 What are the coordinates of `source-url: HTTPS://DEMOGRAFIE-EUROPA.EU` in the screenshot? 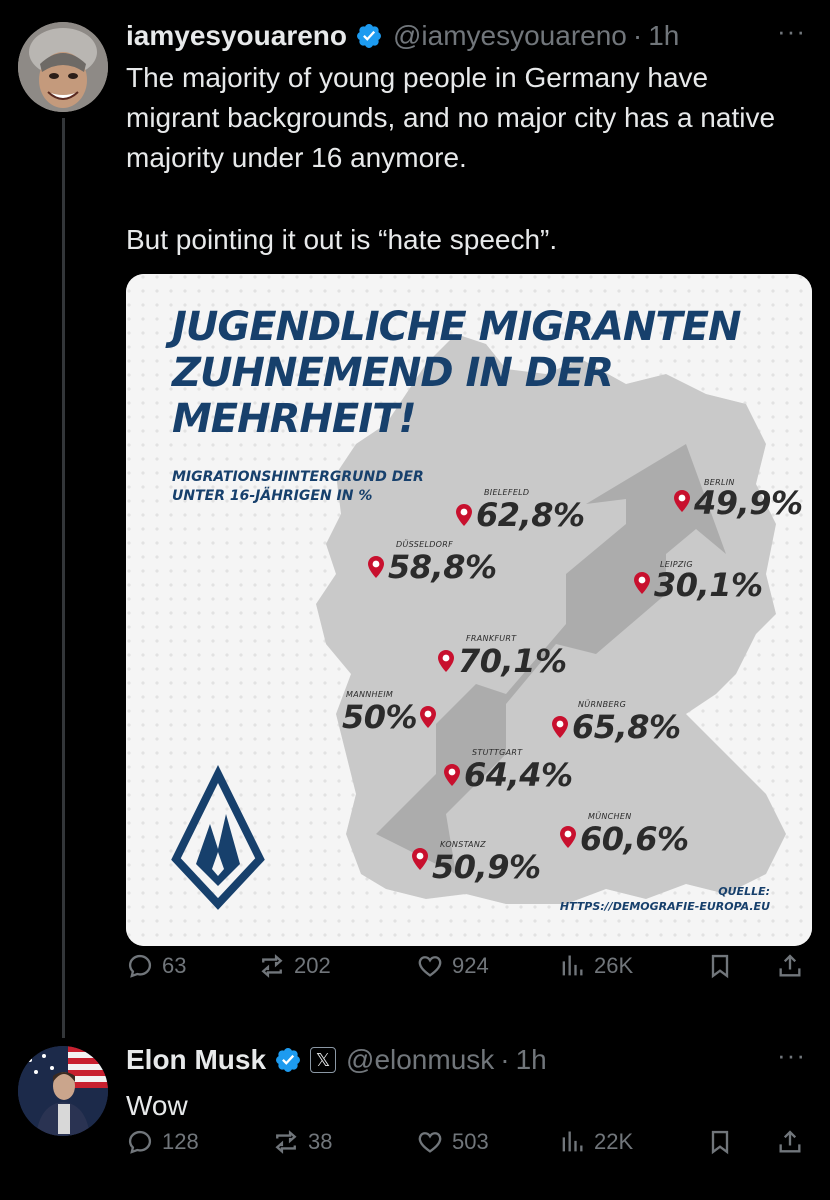 It's located at (664, 906).